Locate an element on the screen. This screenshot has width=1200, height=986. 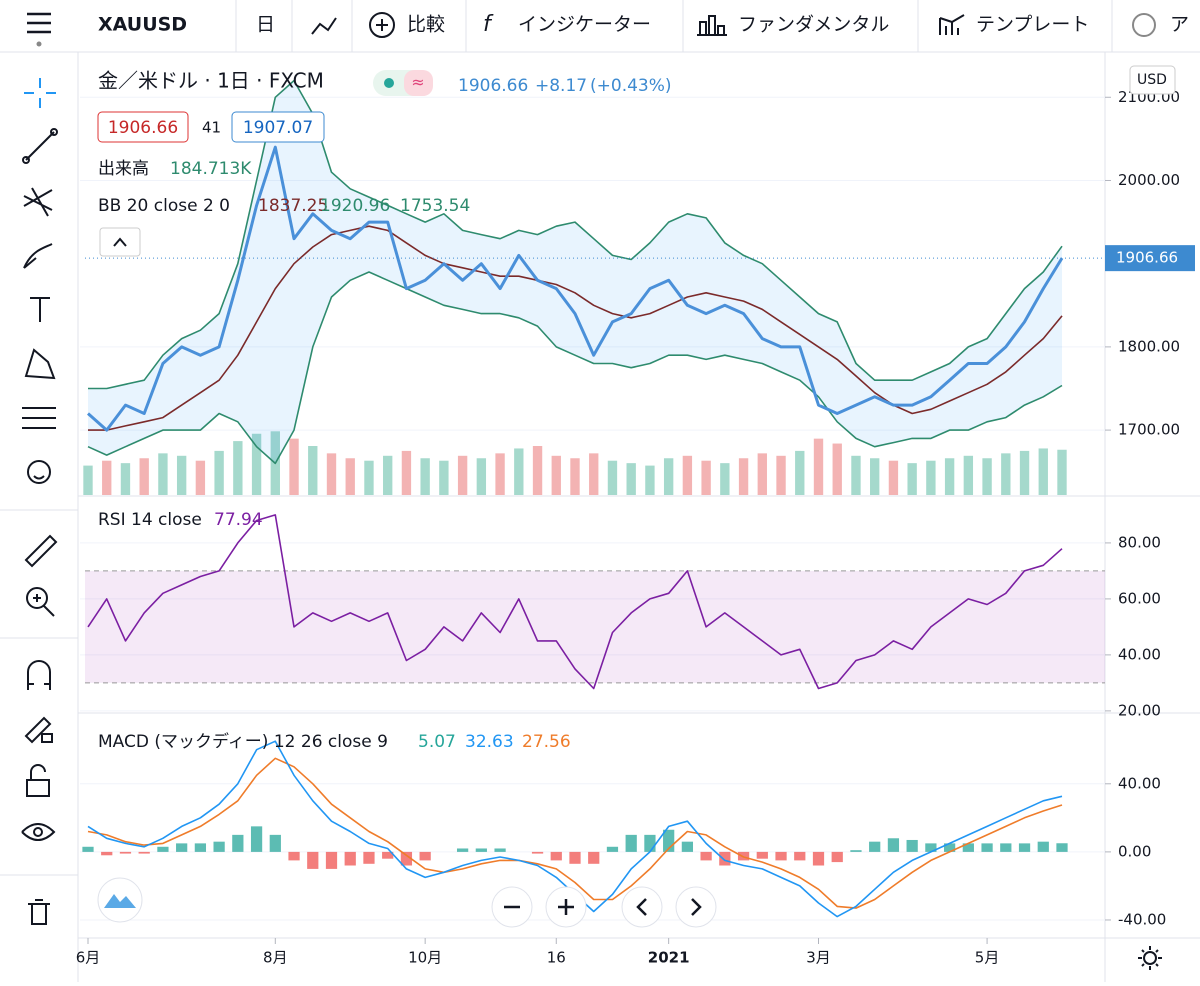
fundamental-icon is located at coordinates (712, 25).